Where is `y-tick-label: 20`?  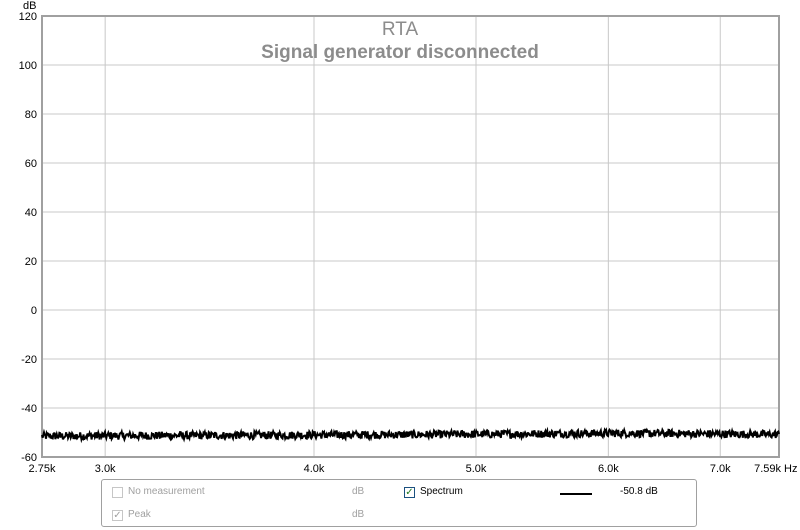
y-tick-label: 20 is located at coordinates (31, 262).